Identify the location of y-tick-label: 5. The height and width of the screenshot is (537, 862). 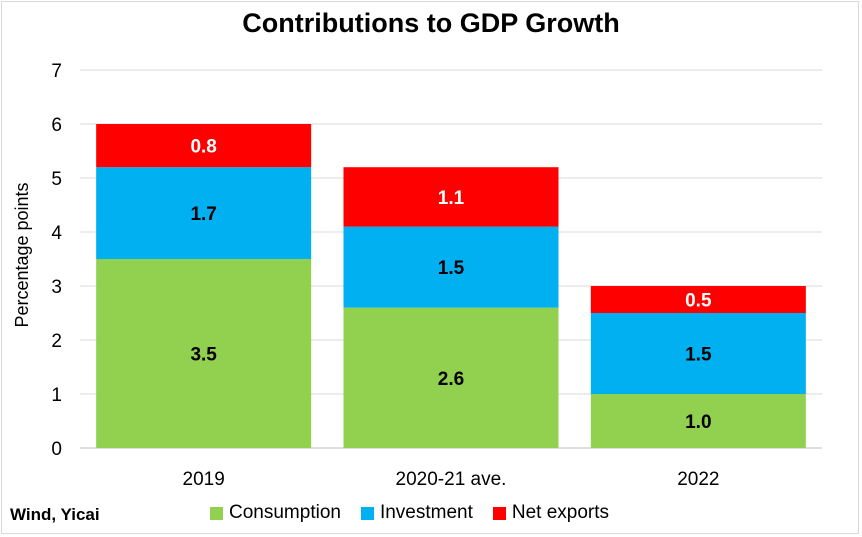
(56, 179).